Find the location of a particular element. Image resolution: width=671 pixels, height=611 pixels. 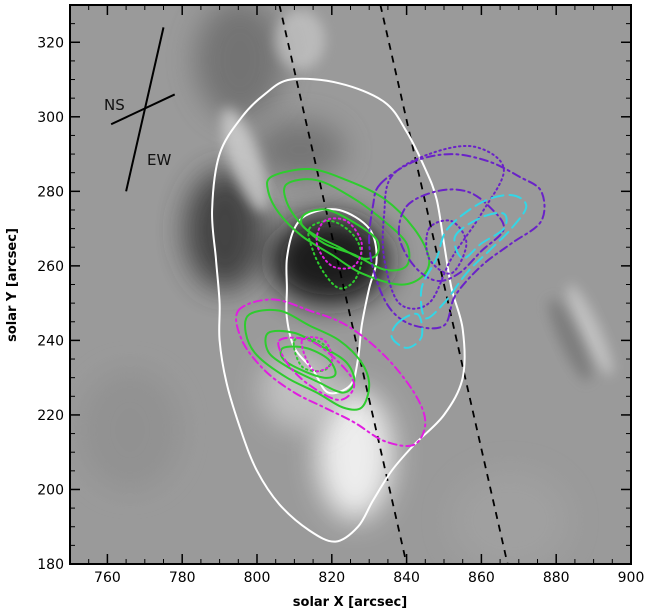

x-tick-label: 780 is located at coordinates (182, 578).